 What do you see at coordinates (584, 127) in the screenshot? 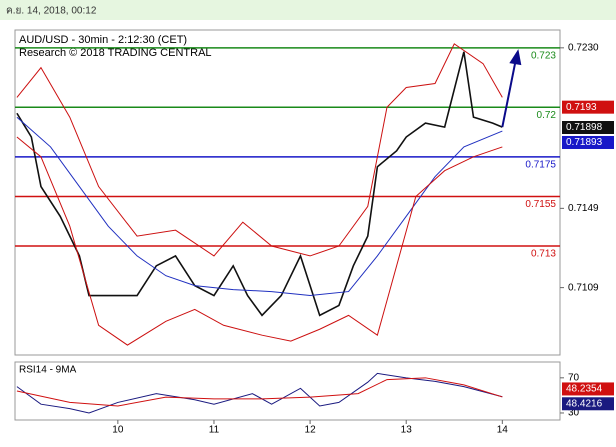
I see `price-label: 0.71898` at bounding box center [584, 127].